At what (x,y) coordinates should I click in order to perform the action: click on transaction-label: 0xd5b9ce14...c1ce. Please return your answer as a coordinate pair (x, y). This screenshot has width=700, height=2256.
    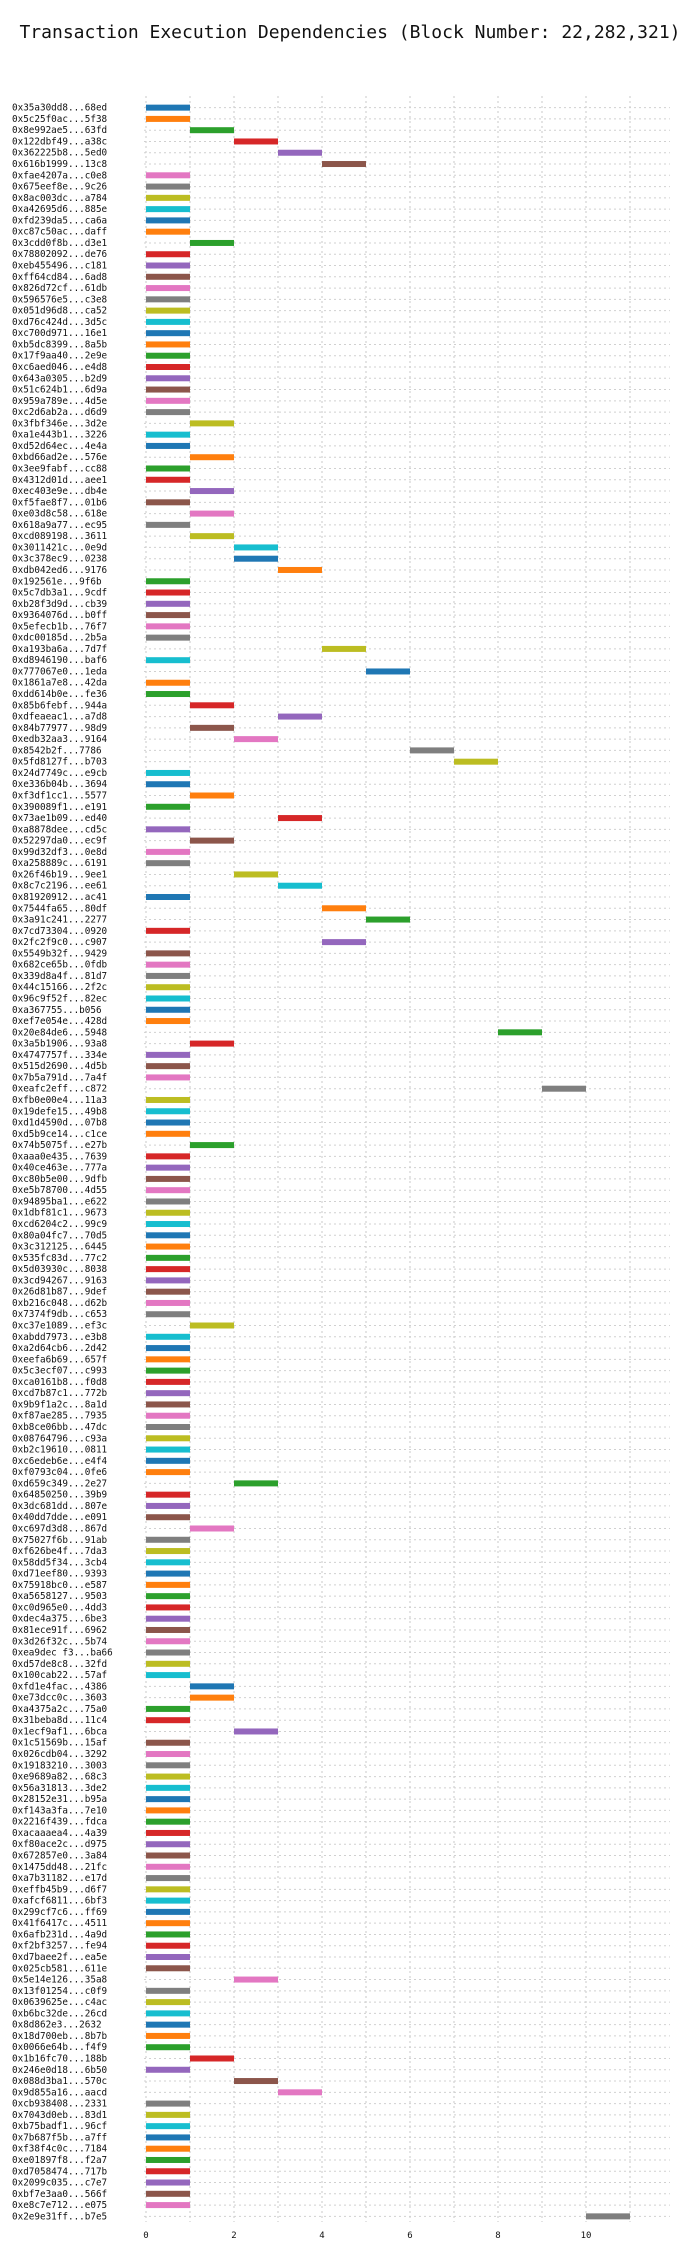
    Looking at the image, I should click on (60, 1134).